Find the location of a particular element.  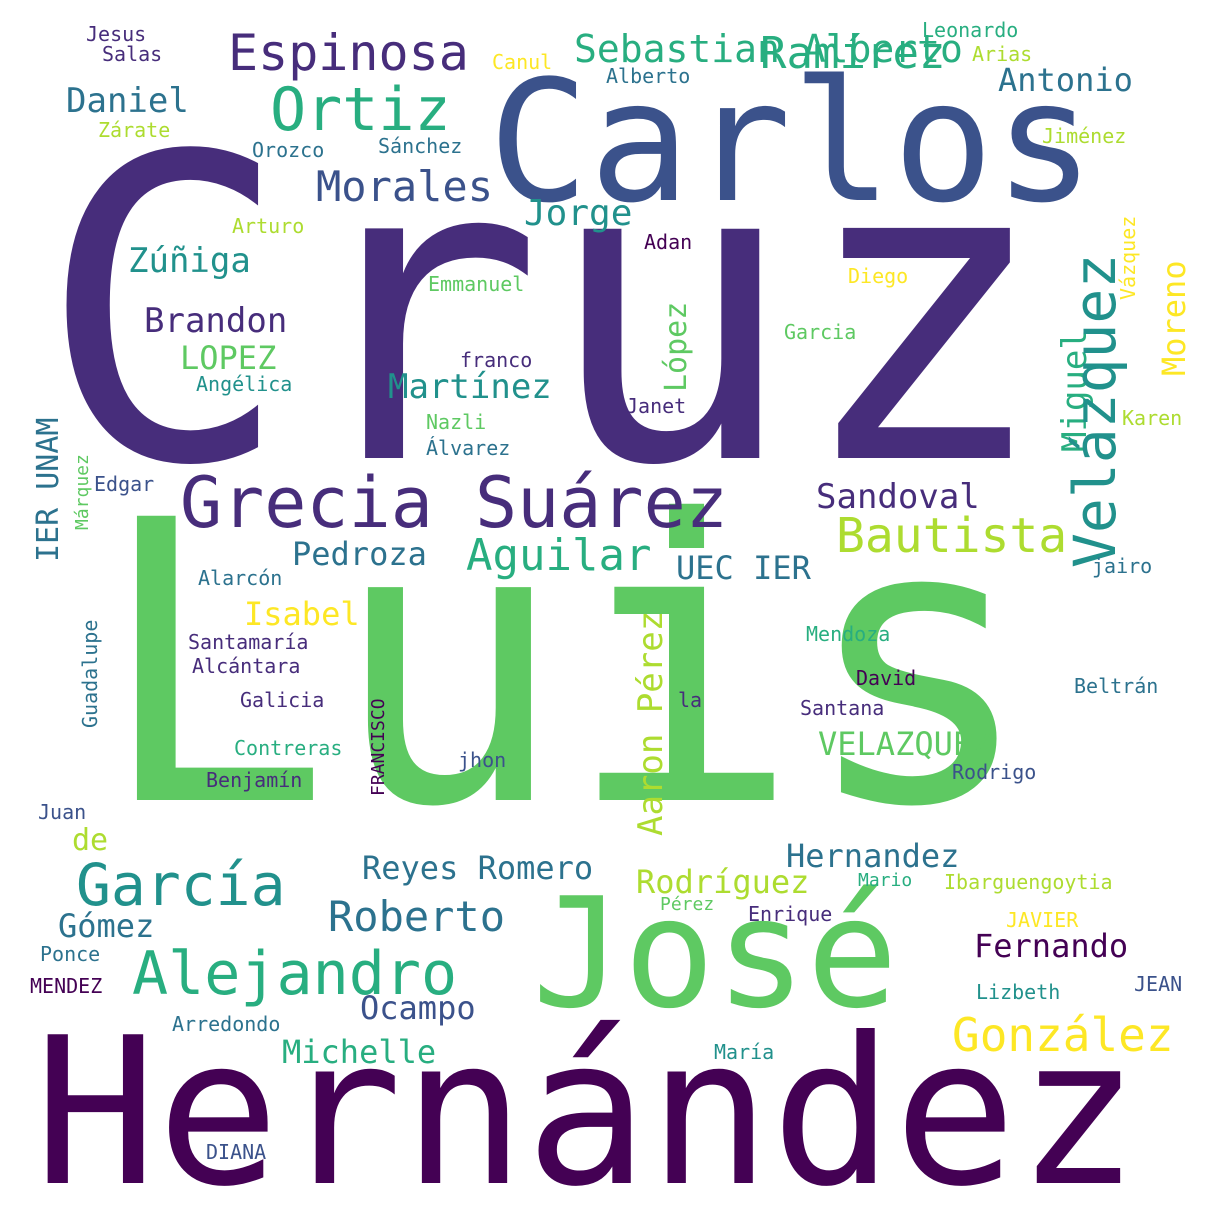

word-juan: Juan is located at coordinates (62, 812).